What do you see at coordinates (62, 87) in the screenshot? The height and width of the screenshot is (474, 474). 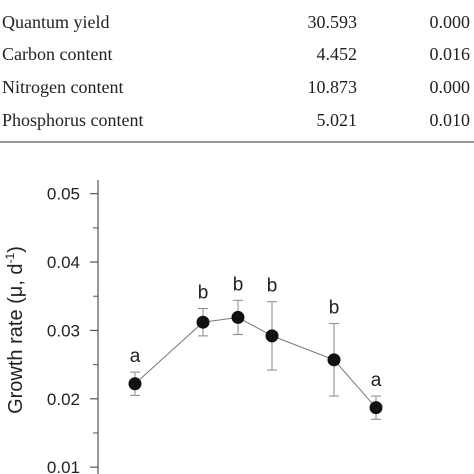 I see `row-label: Nitrogen content` at bounding box center [62, 87].